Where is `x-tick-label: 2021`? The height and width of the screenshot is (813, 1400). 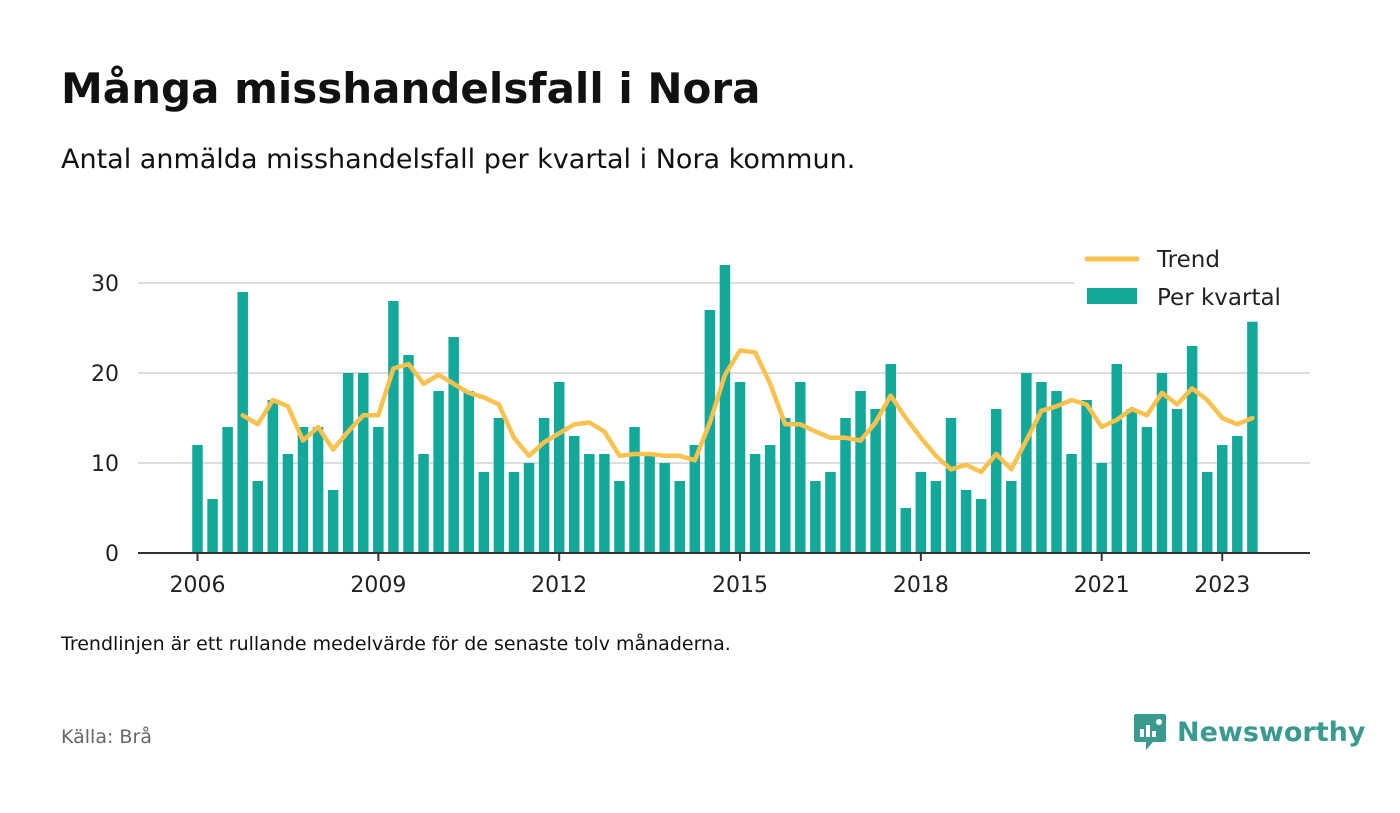
x-tick-label: 2021 is located at coordinates (1102, 585).